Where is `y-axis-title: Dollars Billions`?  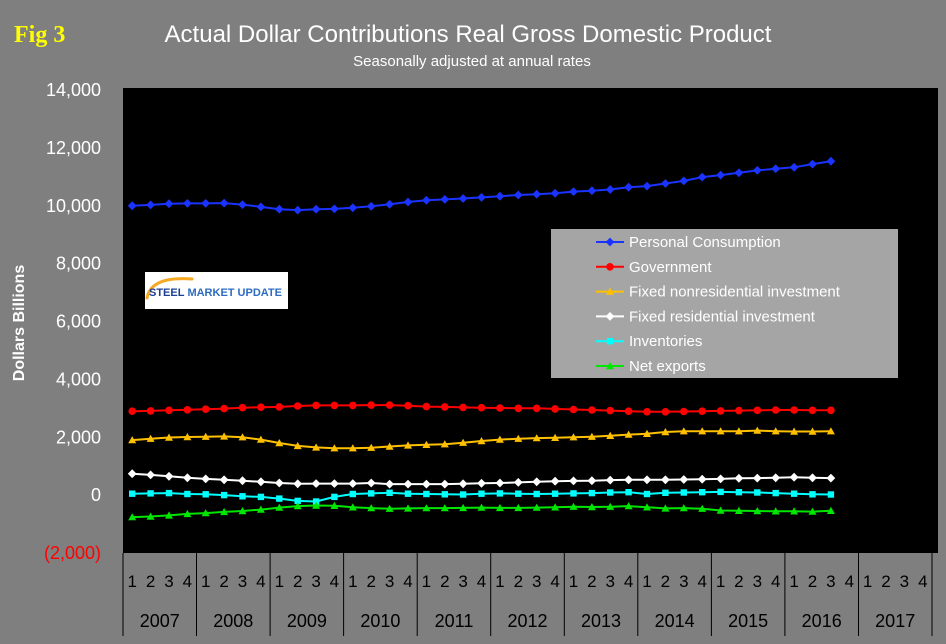
y-axis-title: Dollars Billions is located at coordinates (19, 323).